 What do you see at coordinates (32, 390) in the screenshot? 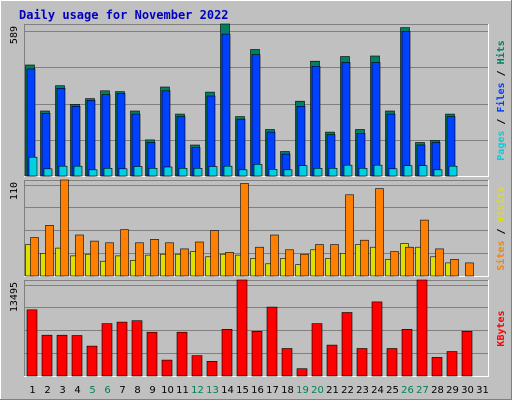
I see `x-tick-label: 1` at bounding box center [32, 390].